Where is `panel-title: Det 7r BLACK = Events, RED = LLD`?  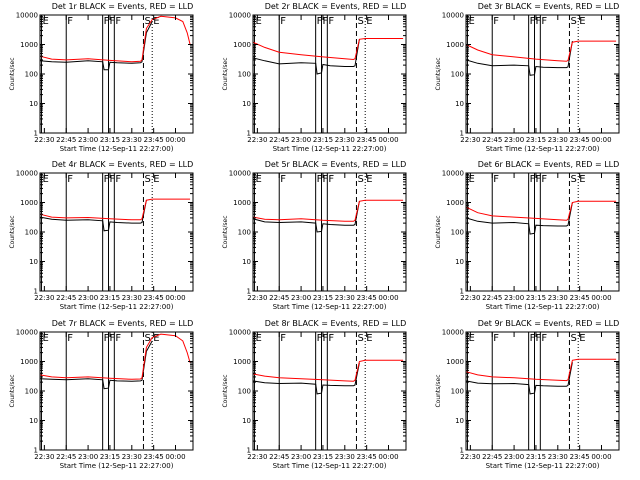 panel-title: Det 7r BLACK = Events, RED = LLD is located at coordinates (123, 323).